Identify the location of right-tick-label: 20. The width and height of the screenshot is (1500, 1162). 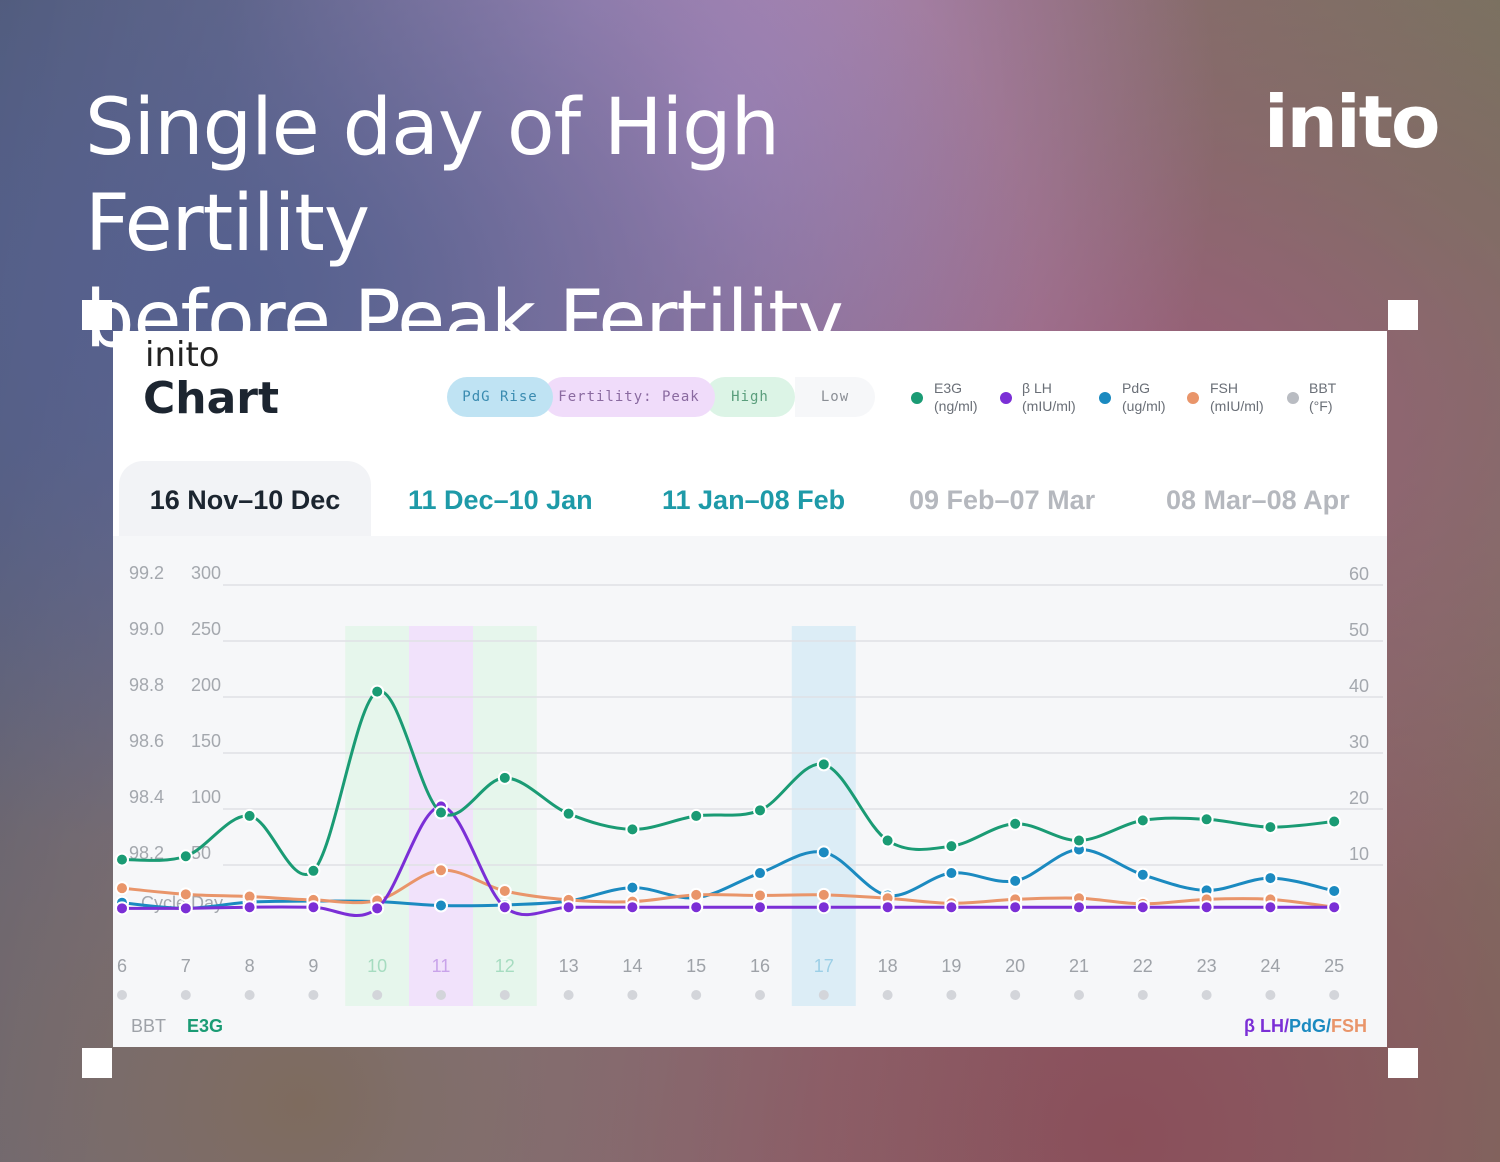
(1359, 798).